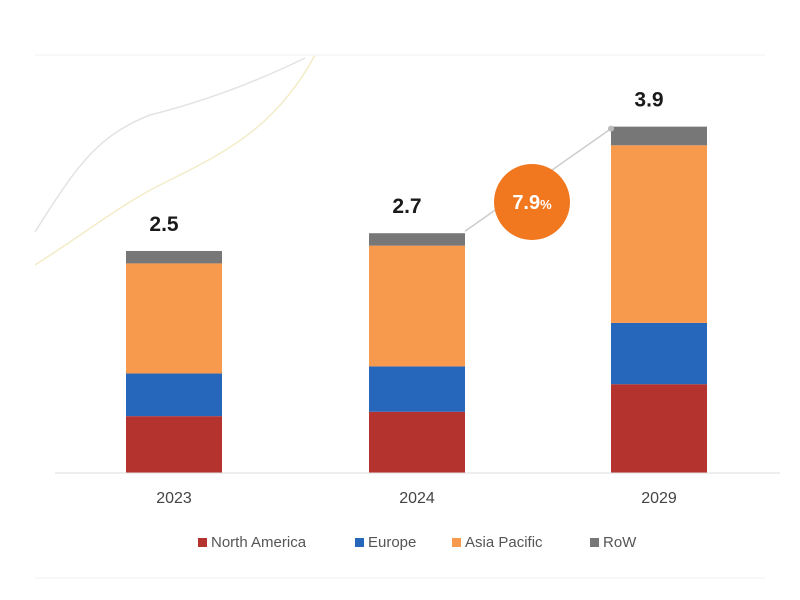 The height and width of the screenshot is (600, 800). I want to click on cagr-badge: 7.9%, so click(532, 202).